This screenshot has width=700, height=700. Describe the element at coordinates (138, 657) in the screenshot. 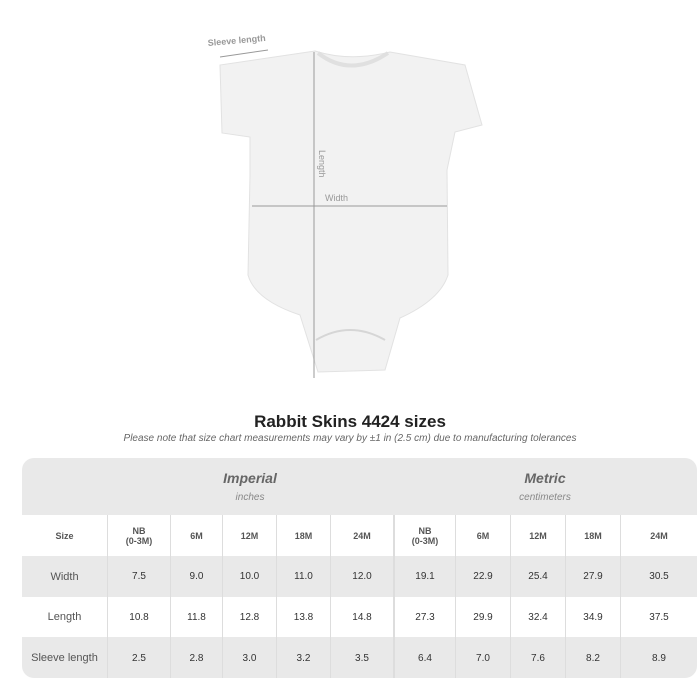

I see `table-cell: 2.5` at that location.